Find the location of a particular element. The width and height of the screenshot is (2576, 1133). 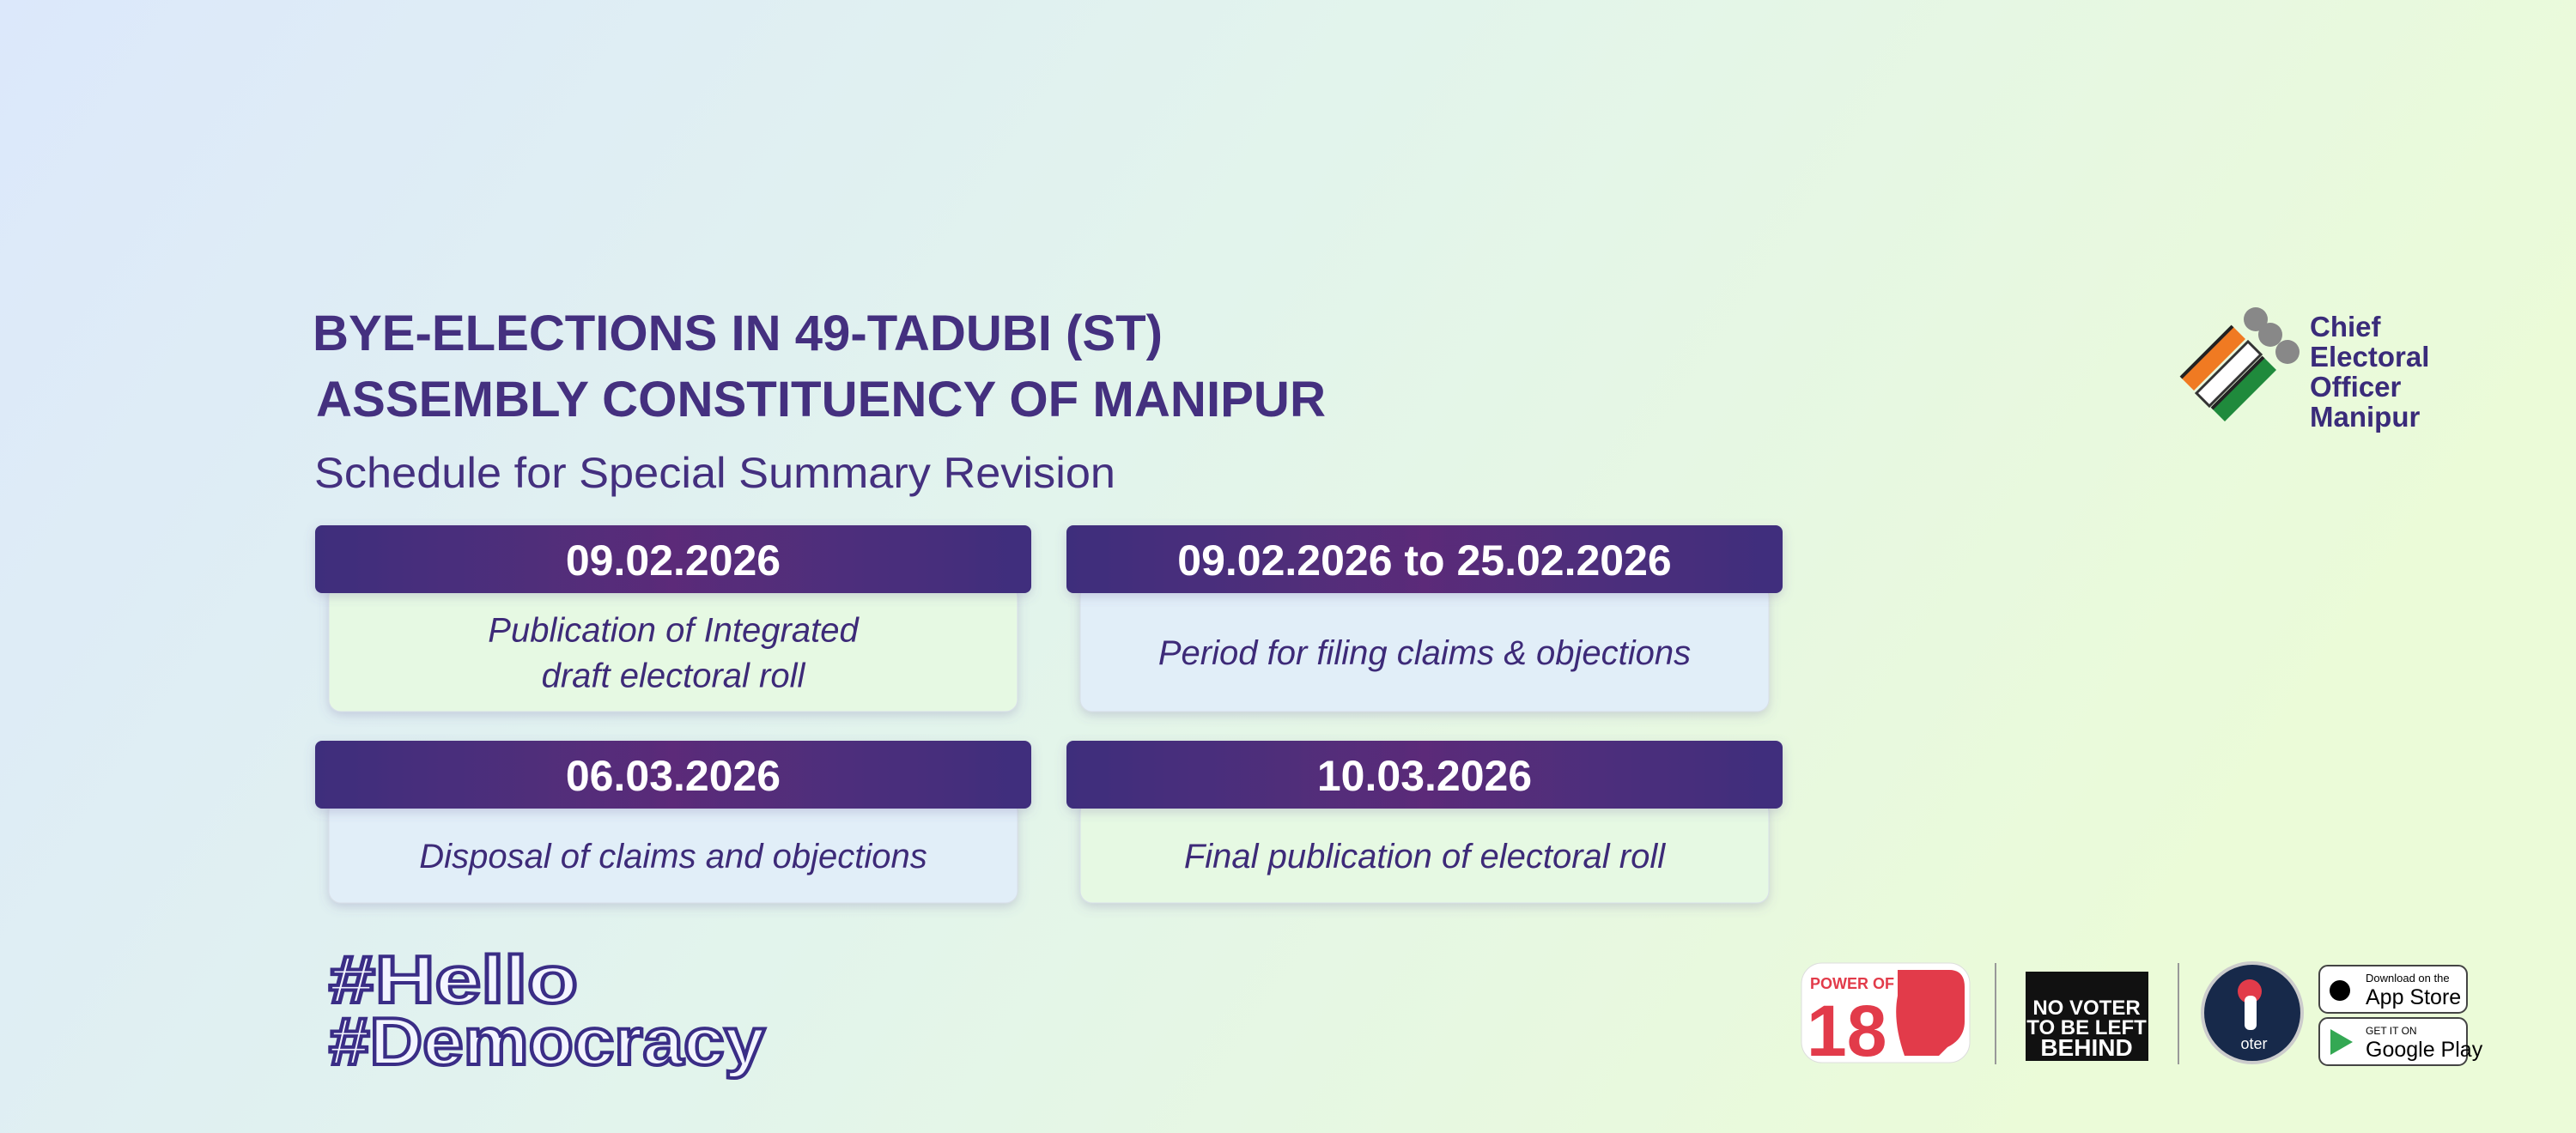

badge-text: App Store is located at coordinates (2413, 997).